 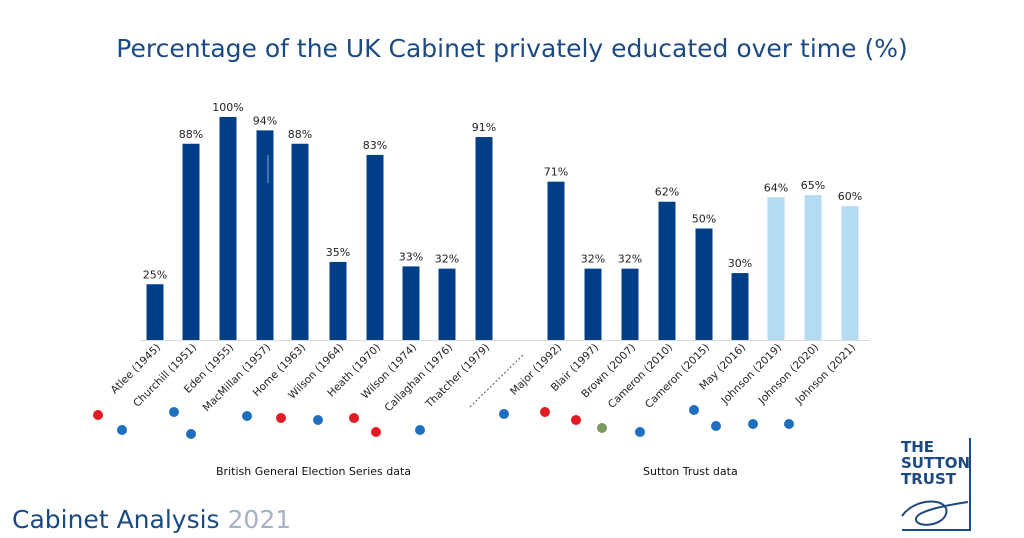 I want to click on data-label: 65%, so click(x=813, y=185).